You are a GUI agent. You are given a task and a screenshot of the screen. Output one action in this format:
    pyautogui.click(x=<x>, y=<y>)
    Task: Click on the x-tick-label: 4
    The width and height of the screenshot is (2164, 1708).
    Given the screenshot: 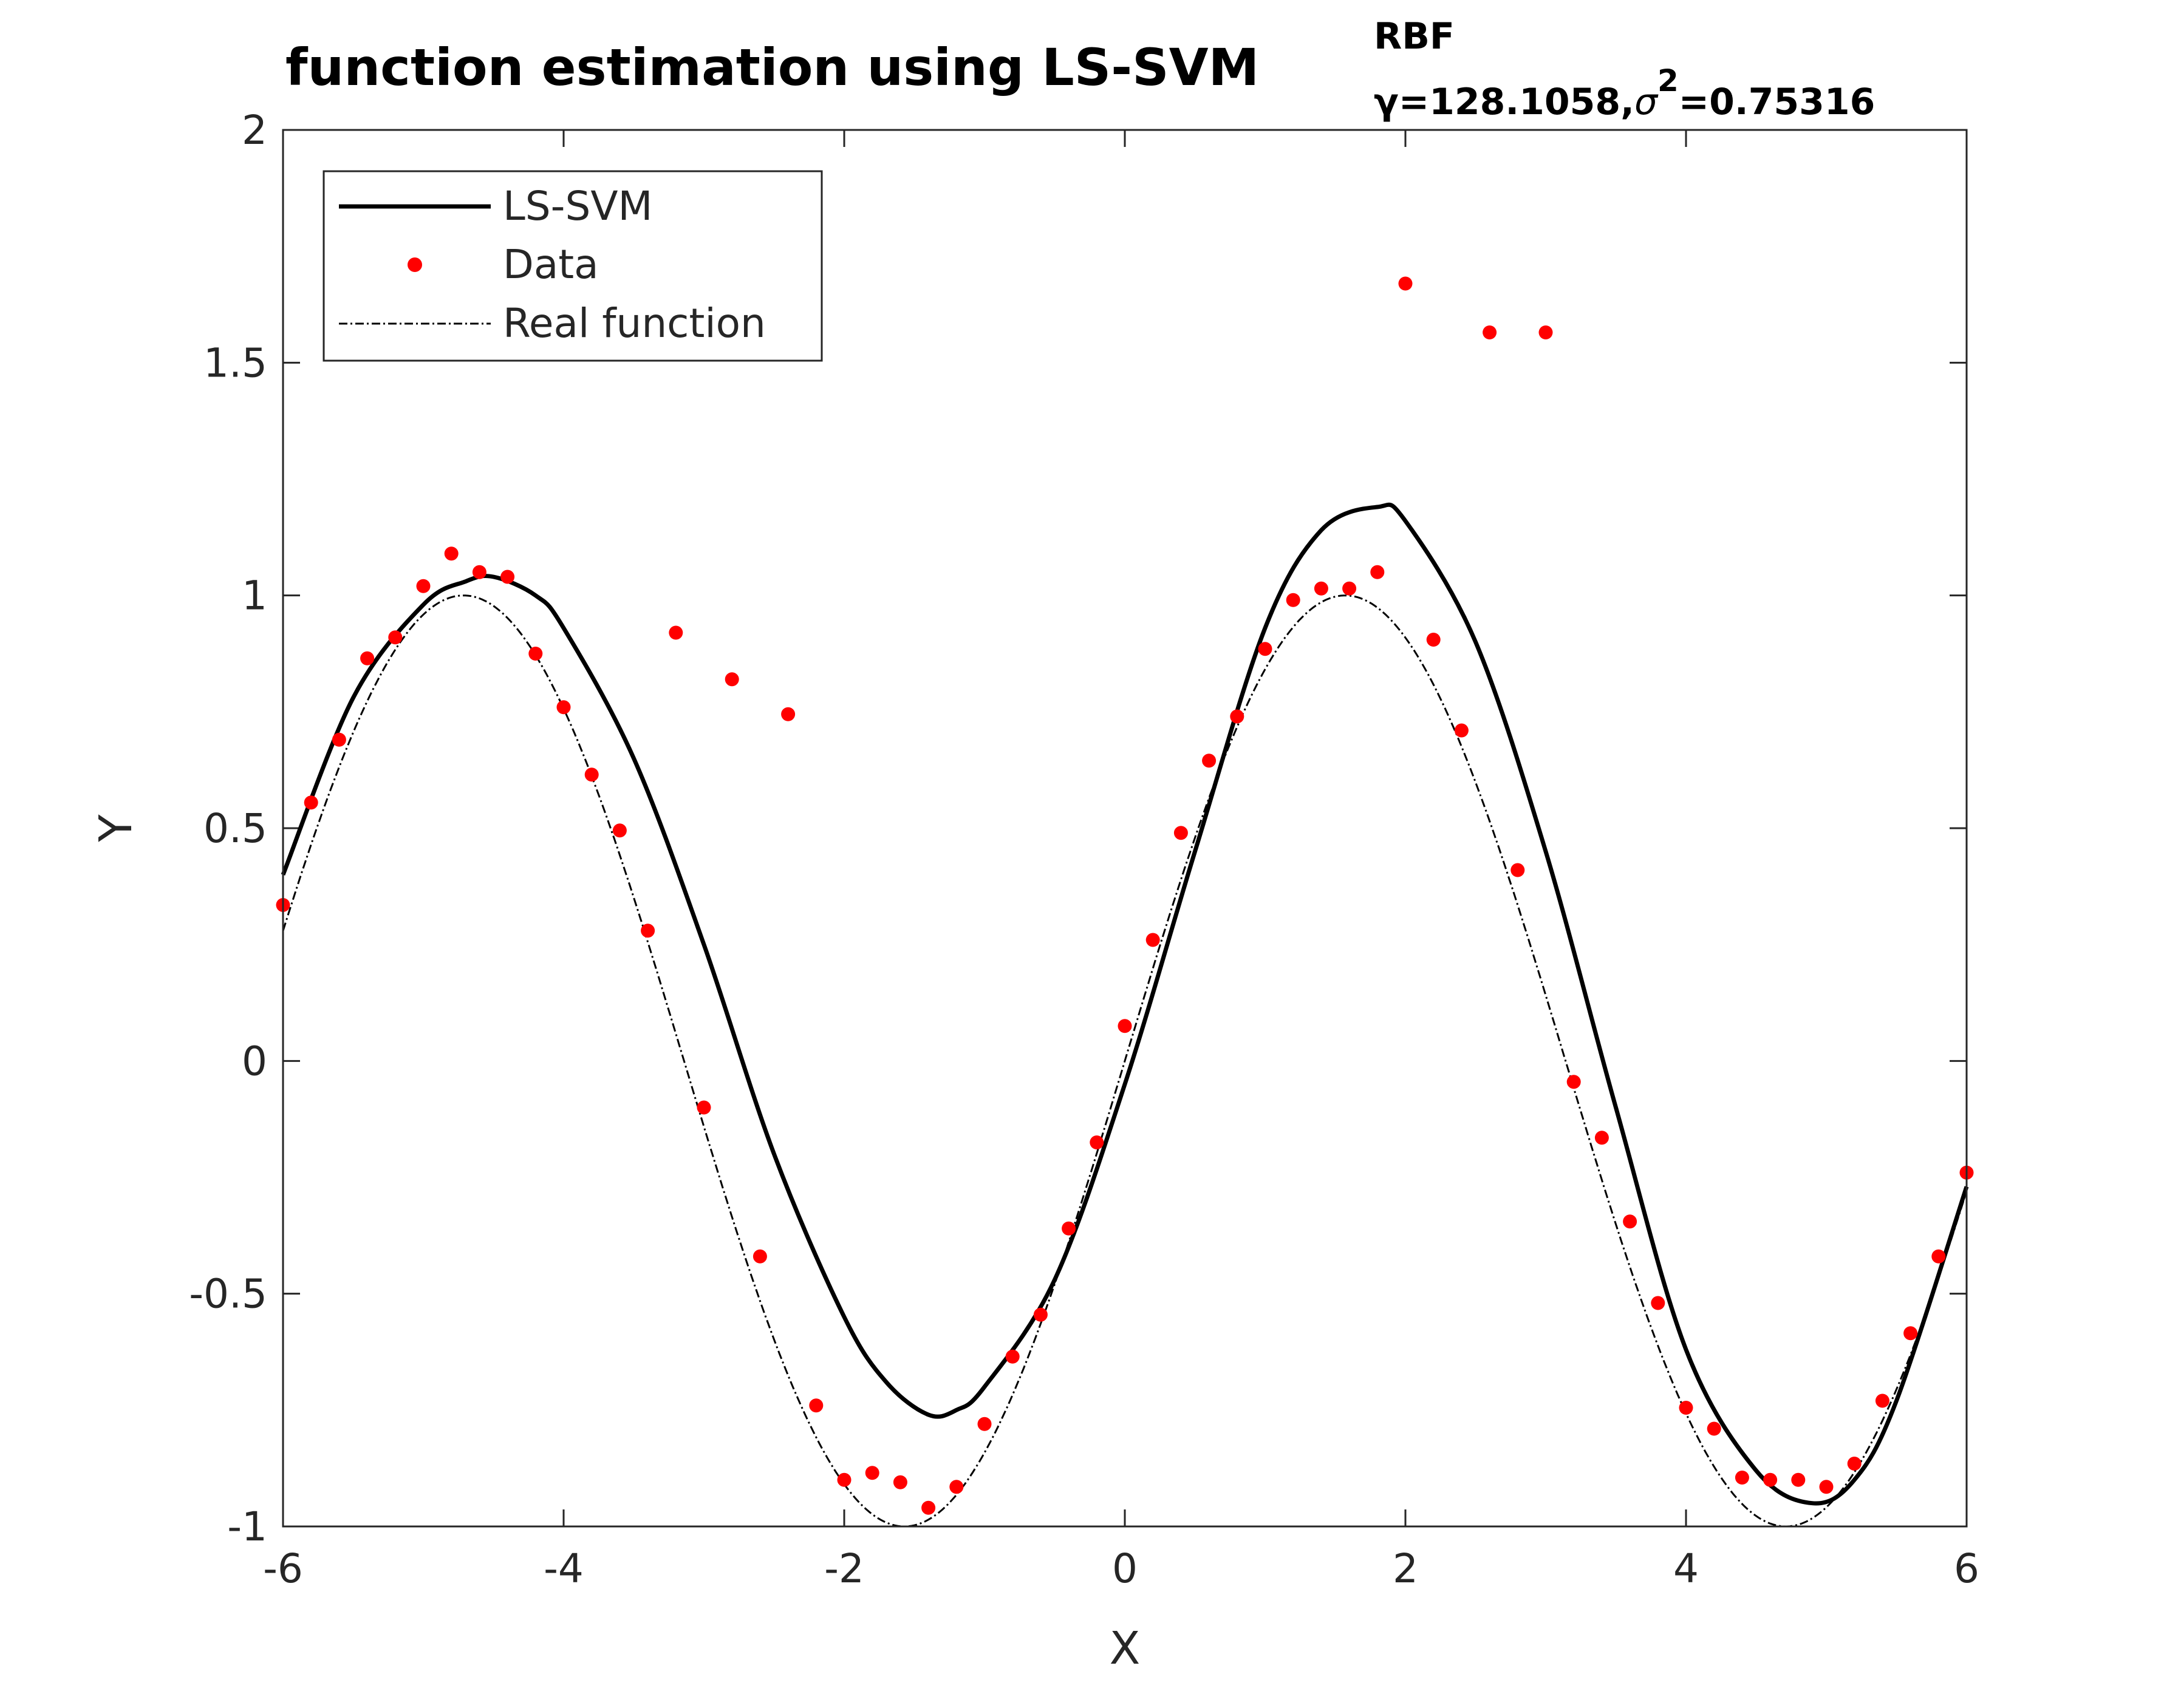 What is the action you would take?
    pyautogui.click(x=1686, y=1569)
    